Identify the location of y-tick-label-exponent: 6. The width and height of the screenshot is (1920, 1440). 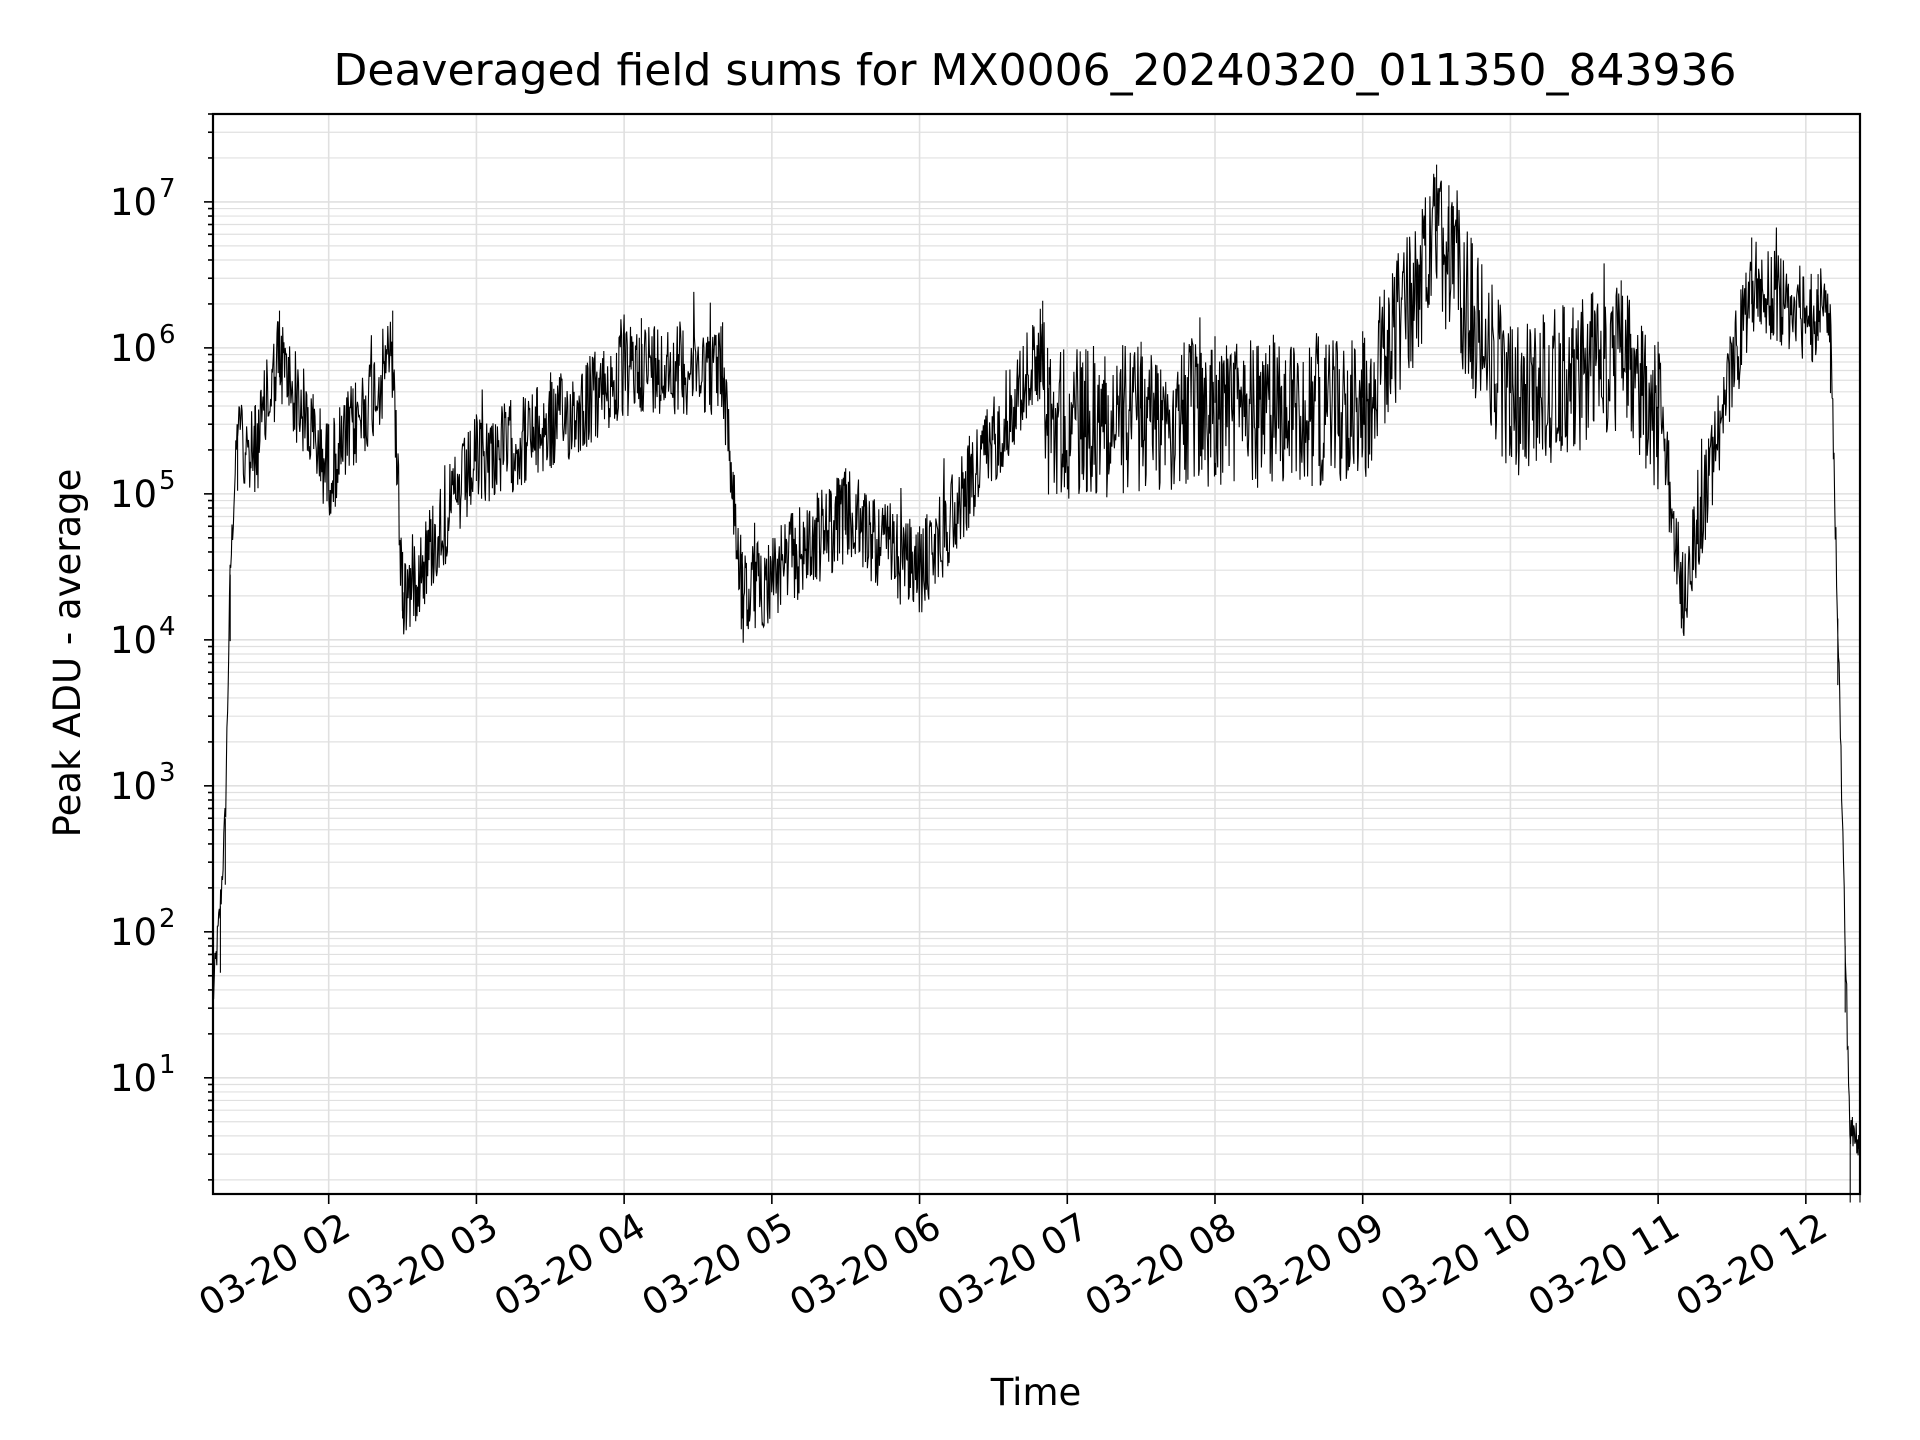
(167, 335).